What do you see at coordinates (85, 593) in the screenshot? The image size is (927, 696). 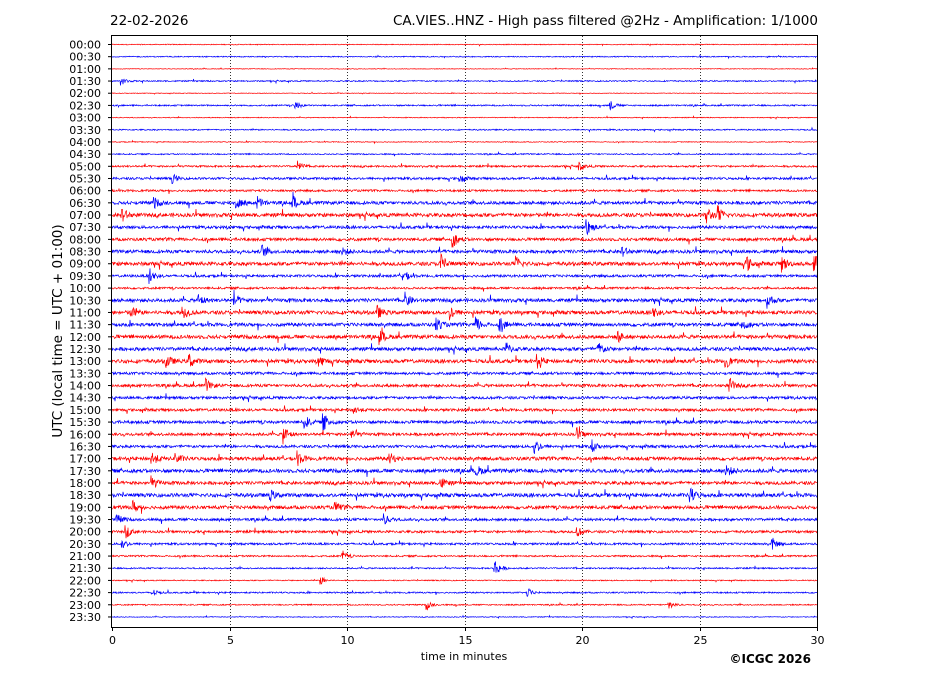 I see `y-tick-label: 22:30` at bounding box center [85, 593].